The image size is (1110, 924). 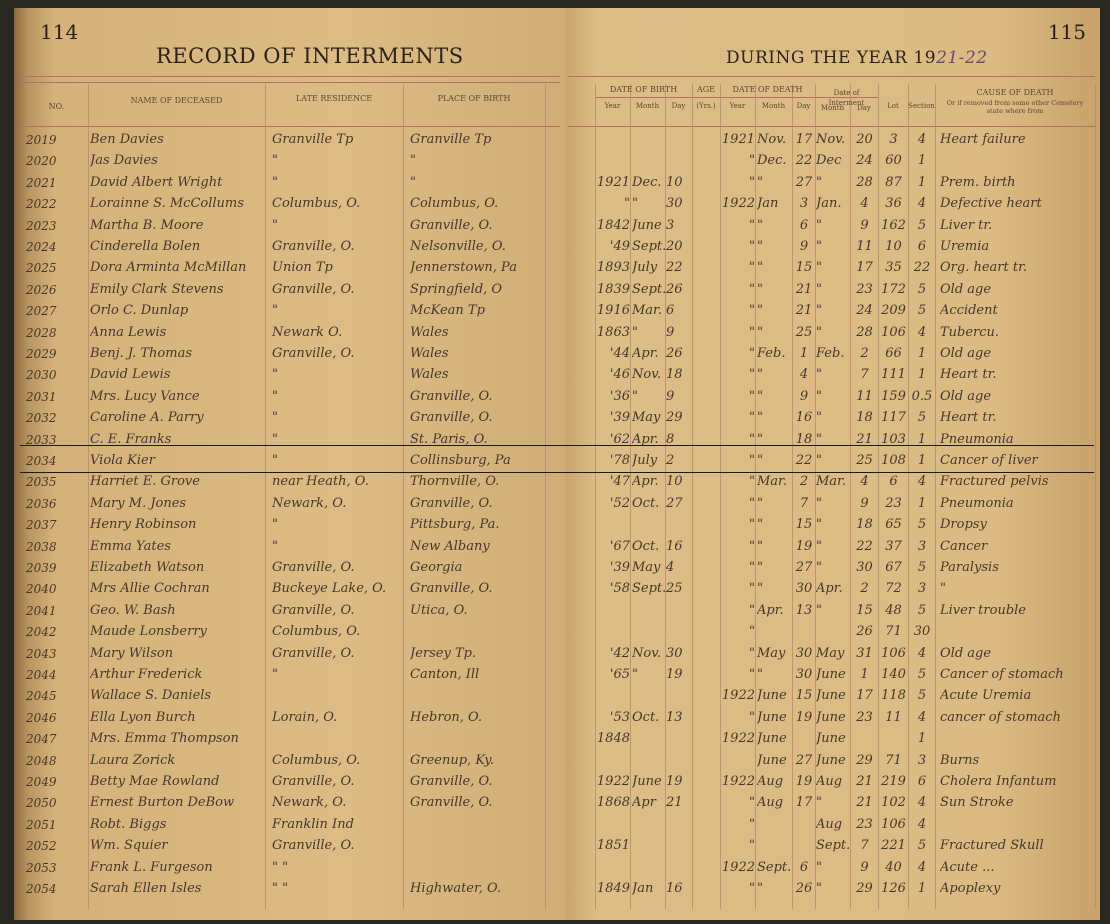 I want to click on cell-dm: Feb., so click(x=771, y=353).